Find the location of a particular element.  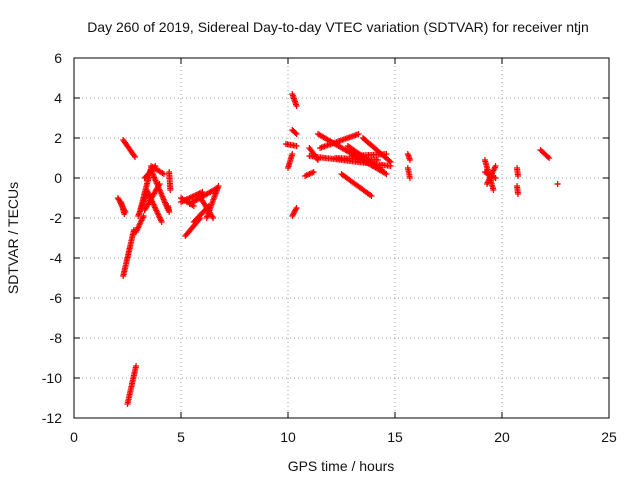

y-tick-label: -8 is located at coordinates (56, 338).